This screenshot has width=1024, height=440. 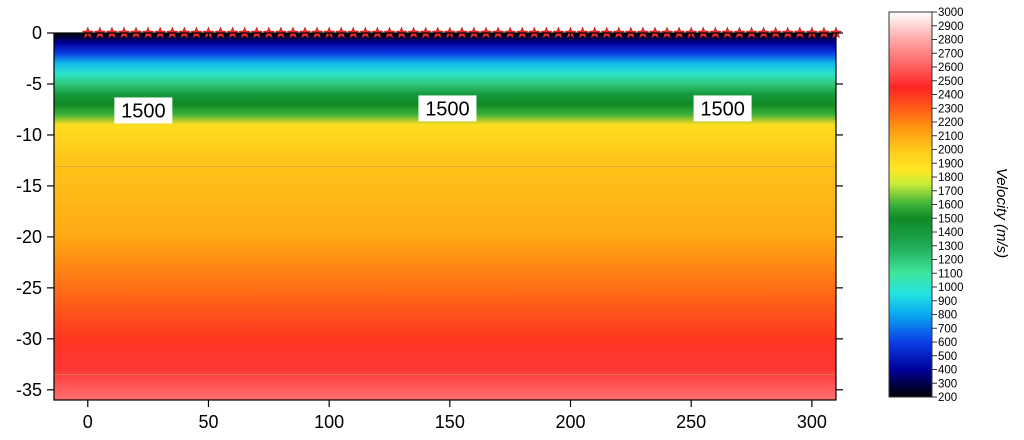 What do you see at coordinates (29, 339) in the screenshot?
I see `y-tick-label: -30` at bounding box center [29, 339].